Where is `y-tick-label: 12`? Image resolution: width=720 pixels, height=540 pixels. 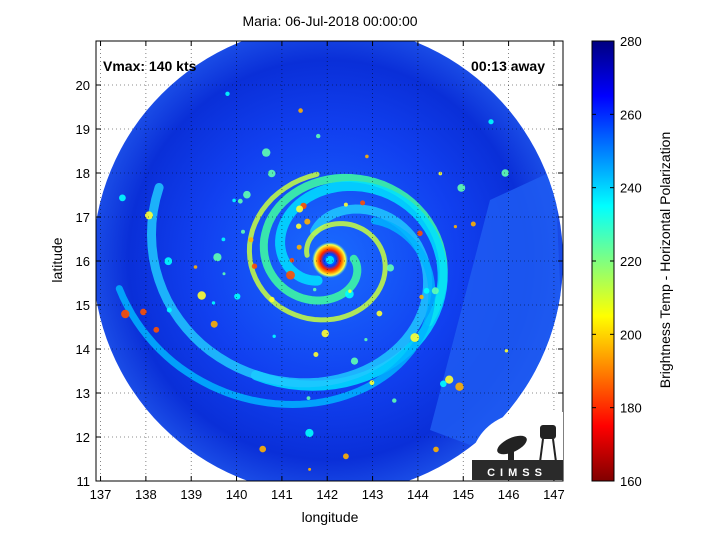
y-tick-label: 12 is located at coordinates (83, 437).